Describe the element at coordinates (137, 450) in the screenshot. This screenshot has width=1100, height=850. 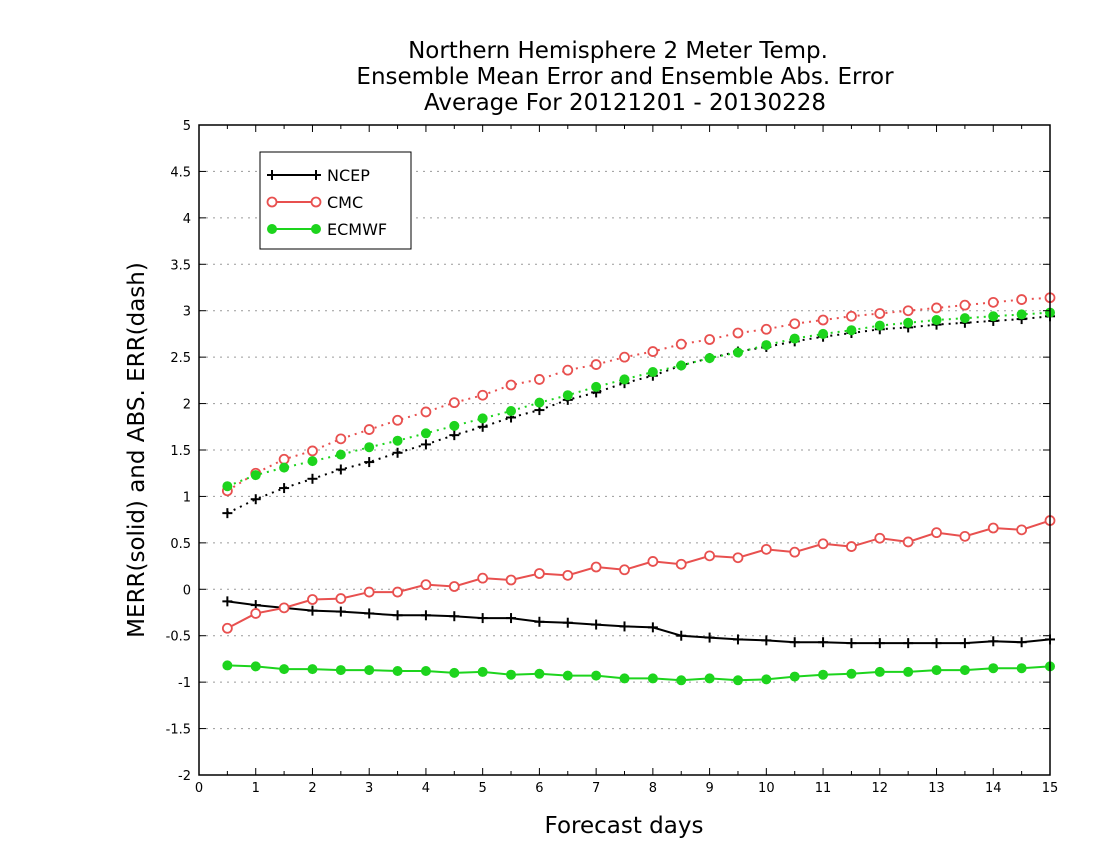
I see `y-axis-label: MERR(solid) and ABS. ERR(dash)` at that location.